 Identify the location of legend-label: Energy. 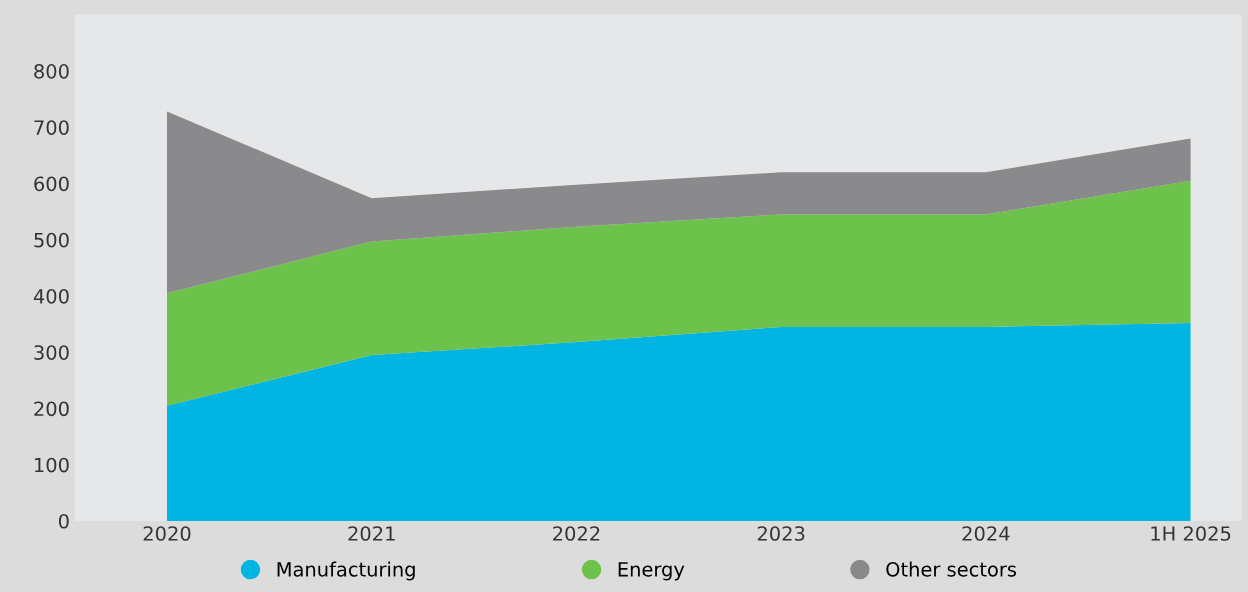
(651, 571).